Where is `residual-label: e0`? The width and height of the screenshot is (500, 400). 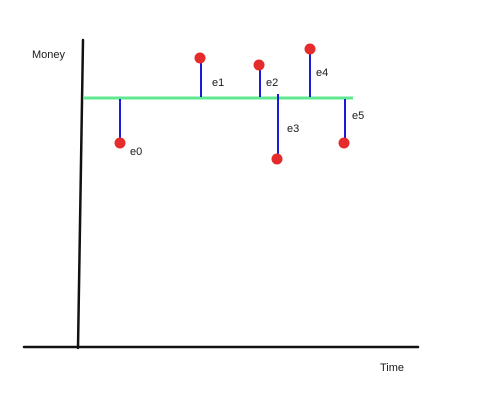 residual-label: e0 is located at coordinates (136, 152).